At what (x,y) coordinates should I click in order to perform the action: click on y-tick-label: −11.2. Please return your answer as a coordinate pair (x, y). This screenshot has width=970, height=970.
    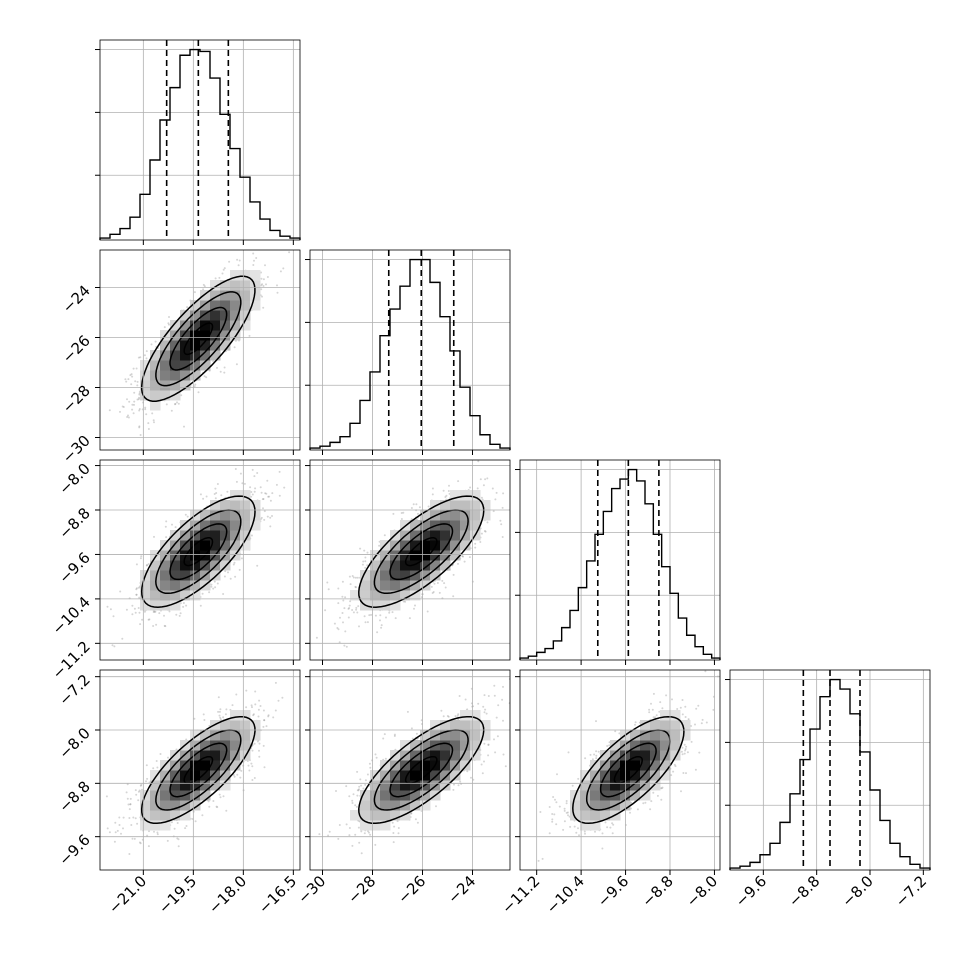
    Looking at the image, I should click on (71, 659).